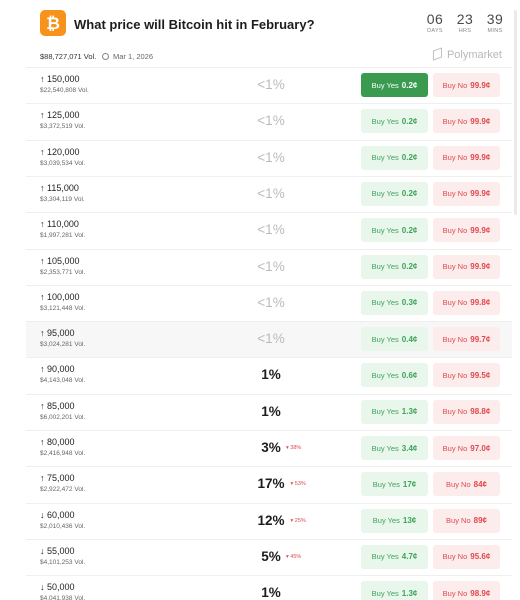 This screenshot has height=600, width=520. Describe the element at coordinates (465, 31) in the screenshot. I see `countdown-hours-label: HRS` at that location.